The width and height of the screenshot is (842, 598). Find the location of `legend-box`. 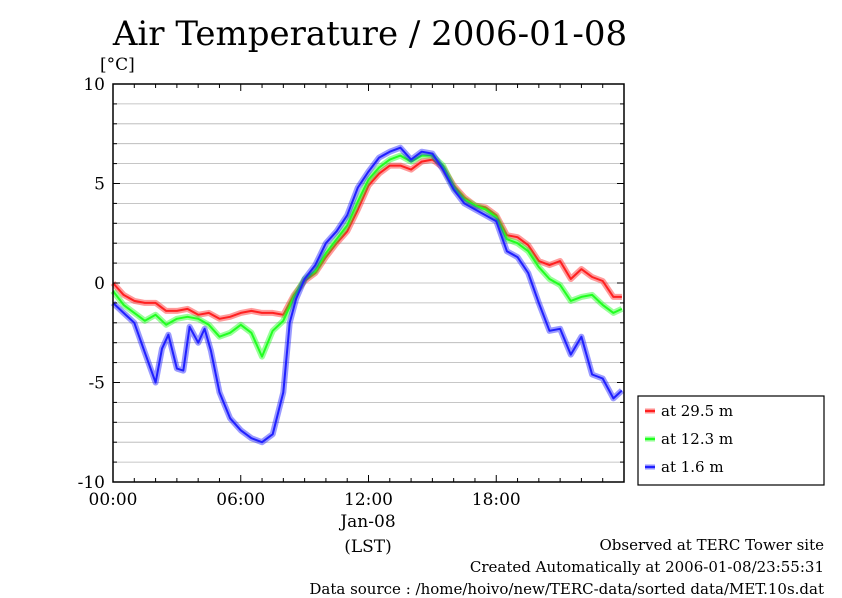

legend-box is located at coordinates (731, 440).